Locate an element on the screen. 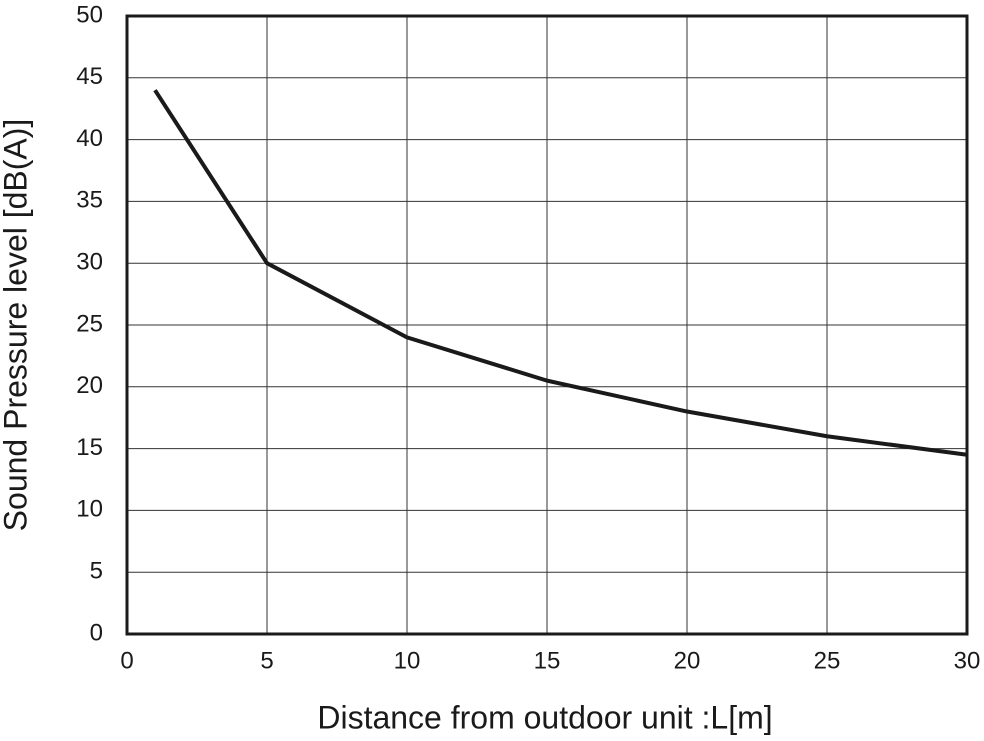 The image size is (984, 741). x-tick-label: 0 is located at coordinates (126, 660).